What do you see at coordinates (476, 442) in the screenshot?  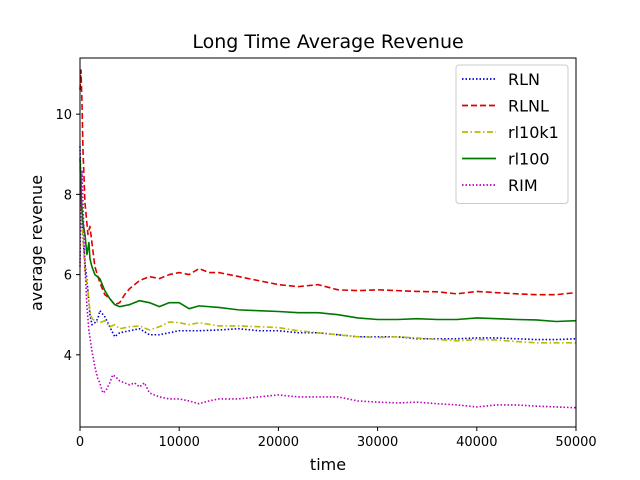 I see `x-tick-label: 40000` at bounding box center [476, 442].